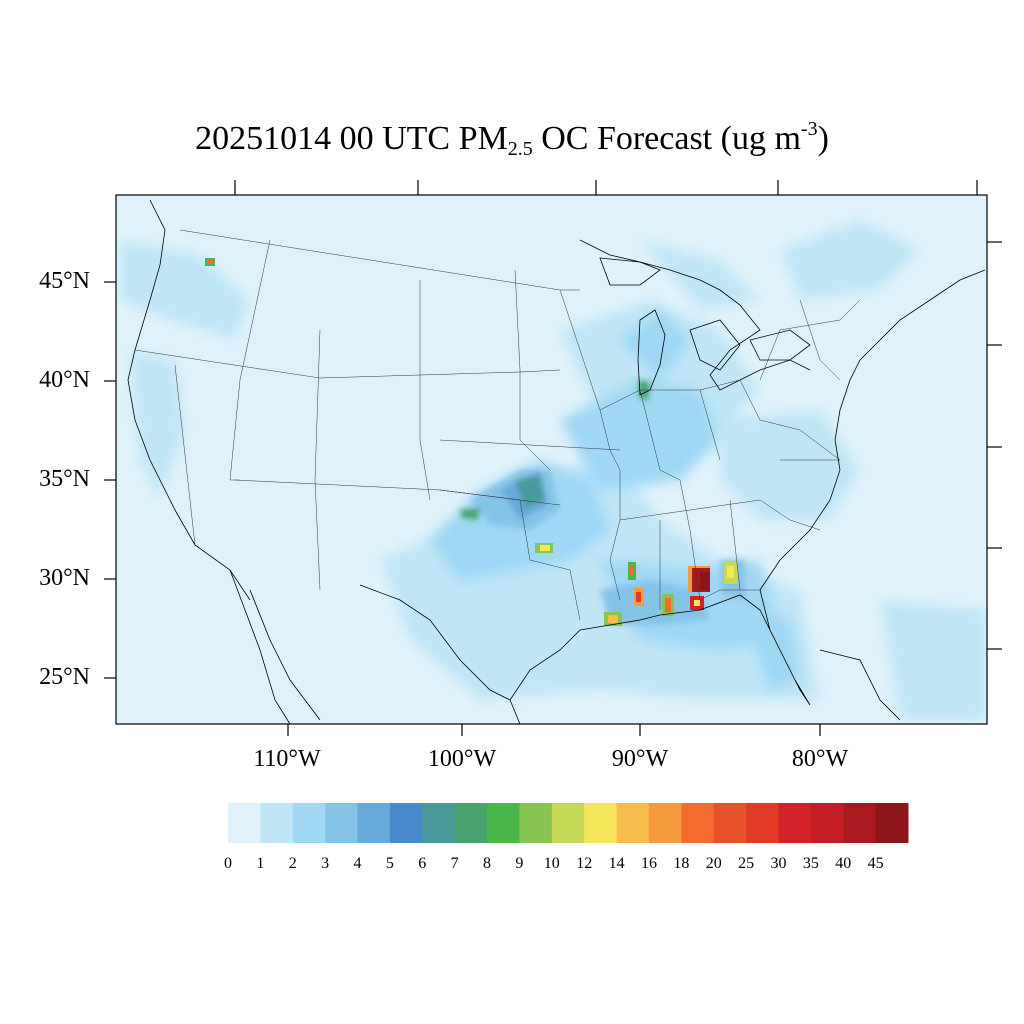 The height and width of the screenshot is (1024, 1024). Describe the element at coordinates (843, 863) in the screenshot. I see `colorbar-tick-label: 40` at that location.